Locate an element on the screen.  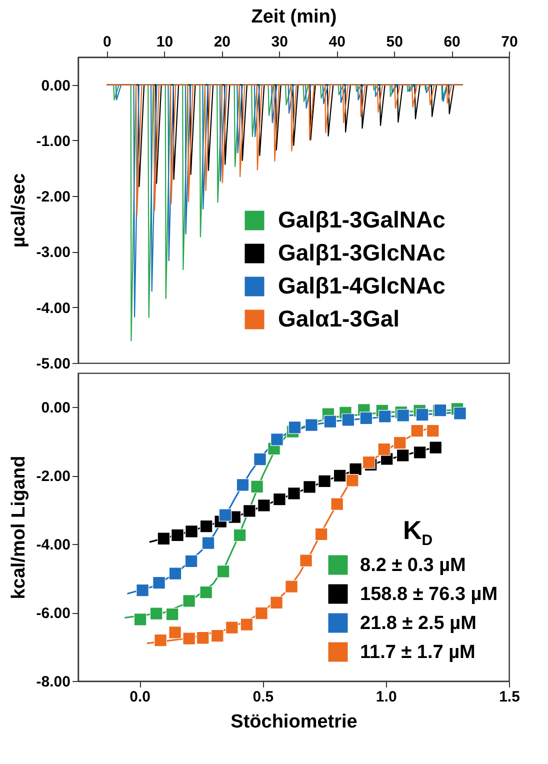
legend-label: Galβ1-4GlcNAc is located at coordinates (362, 285).